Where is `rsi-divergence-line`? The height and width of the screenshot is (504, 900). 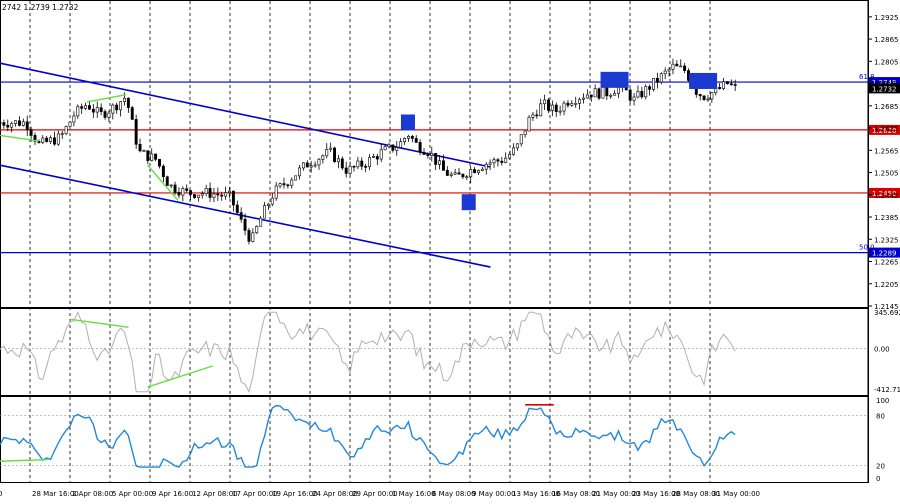
rsi-divergence-line is located at coordinates (24, 460).